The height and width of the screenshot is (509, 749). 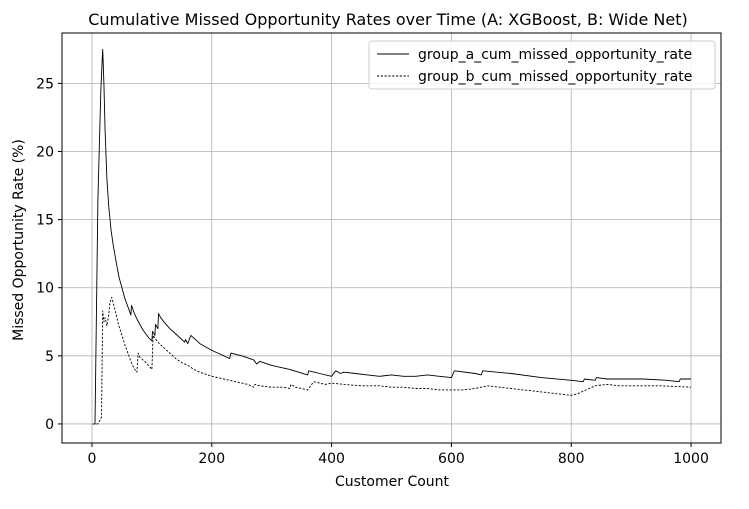 I want to click on legend-label-1: group_b_cum_missed_opportunity_rate, so click(x=555, y=77).